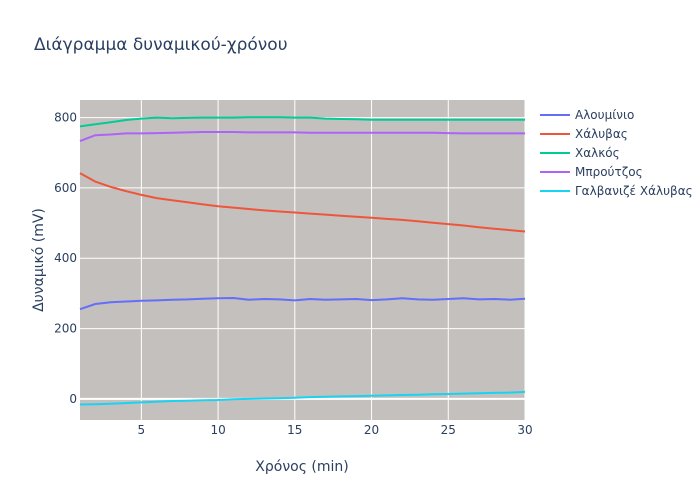  I want to click on legend-label-3: Χαλκός, so click(597, 153).